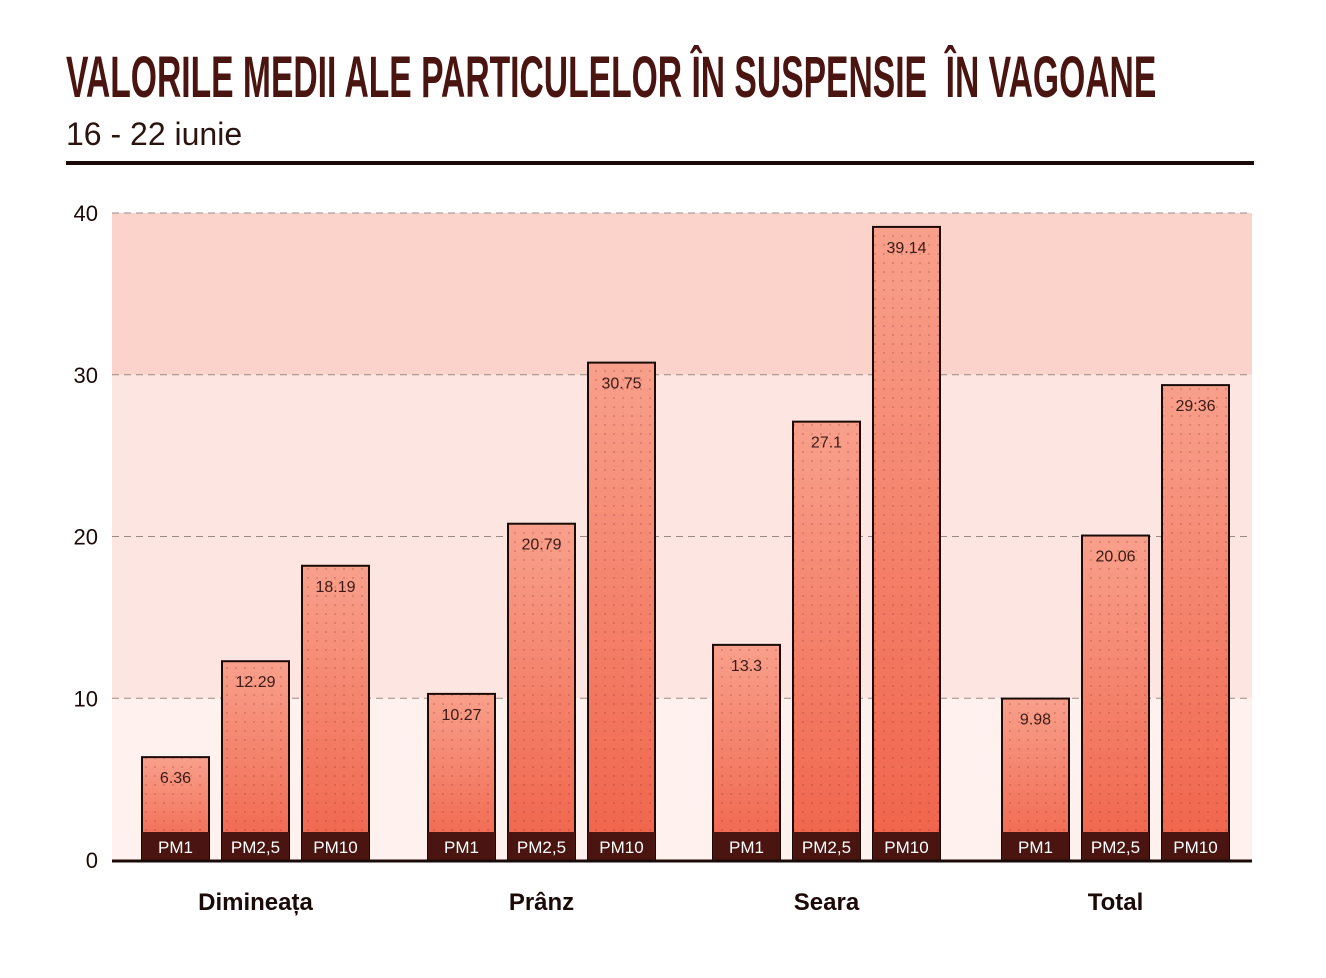  What do you see at coordinates (86, 213) in the screenshot?
I see `y-tick-label: 40` at bounding box center [86, 213].